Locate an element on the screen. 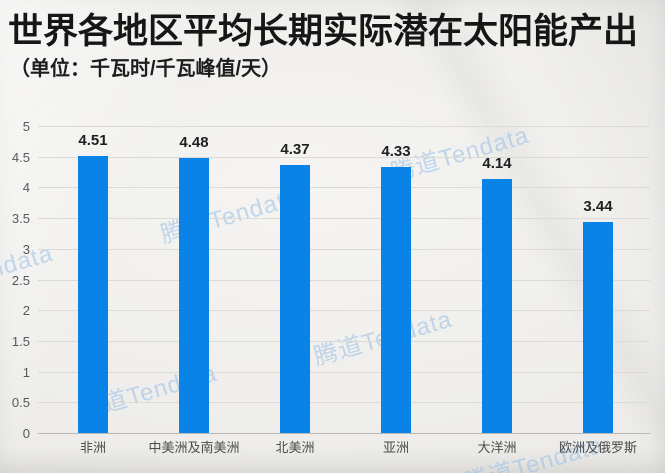 The height and width of the screenshot is (473, 665). value-label-大洋洲: 4.14 is located at coordinates (497, 163).